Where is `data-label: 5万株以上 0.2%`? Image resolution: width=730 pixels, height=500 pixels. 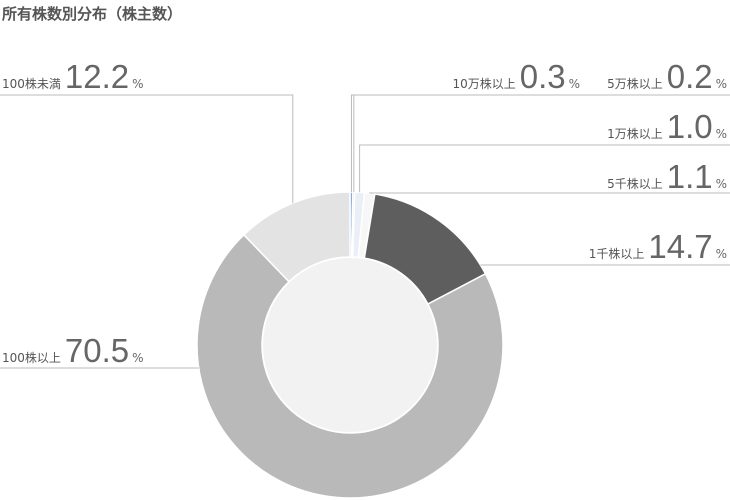
data-label: 5万株以上 0.2% is located at coordinates (667, 76).